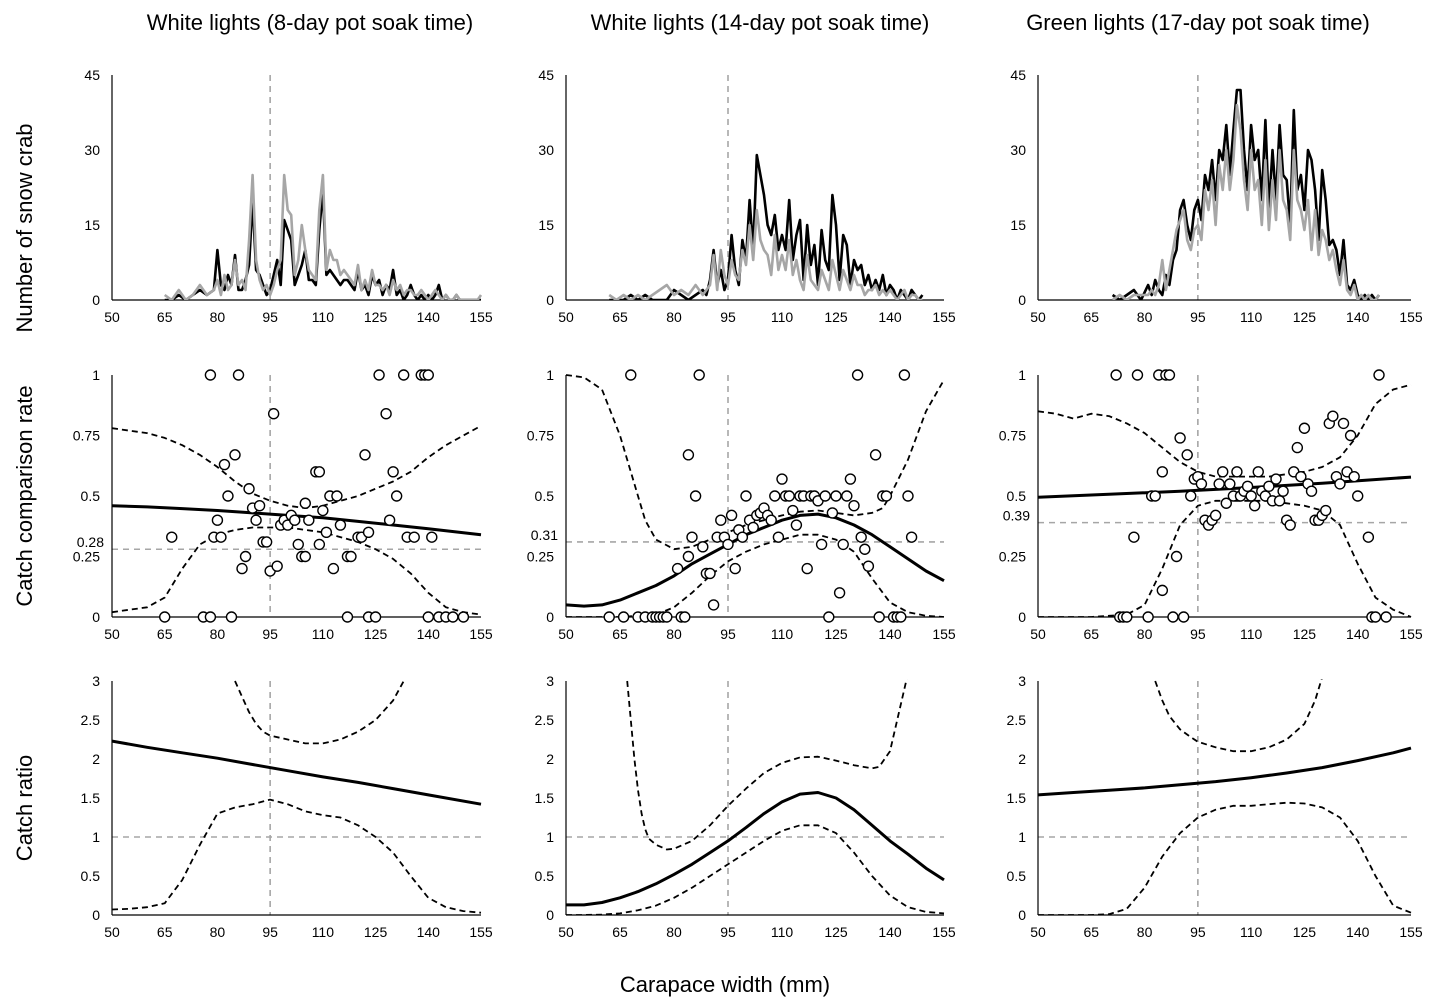  Describe the element at coordinates (96, 915) in the screenshot. I see `y-tick-label: 0` at that location.